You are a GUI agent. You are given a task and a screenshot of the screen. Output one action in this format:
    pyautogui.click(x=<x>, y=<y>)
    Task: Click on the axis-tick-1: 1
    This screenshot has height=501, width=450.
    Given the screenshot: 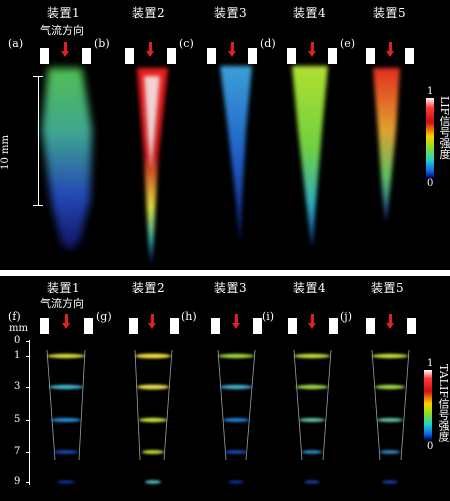 What is the action you would take?
    pyautogui.click(x=17, y=355)
    